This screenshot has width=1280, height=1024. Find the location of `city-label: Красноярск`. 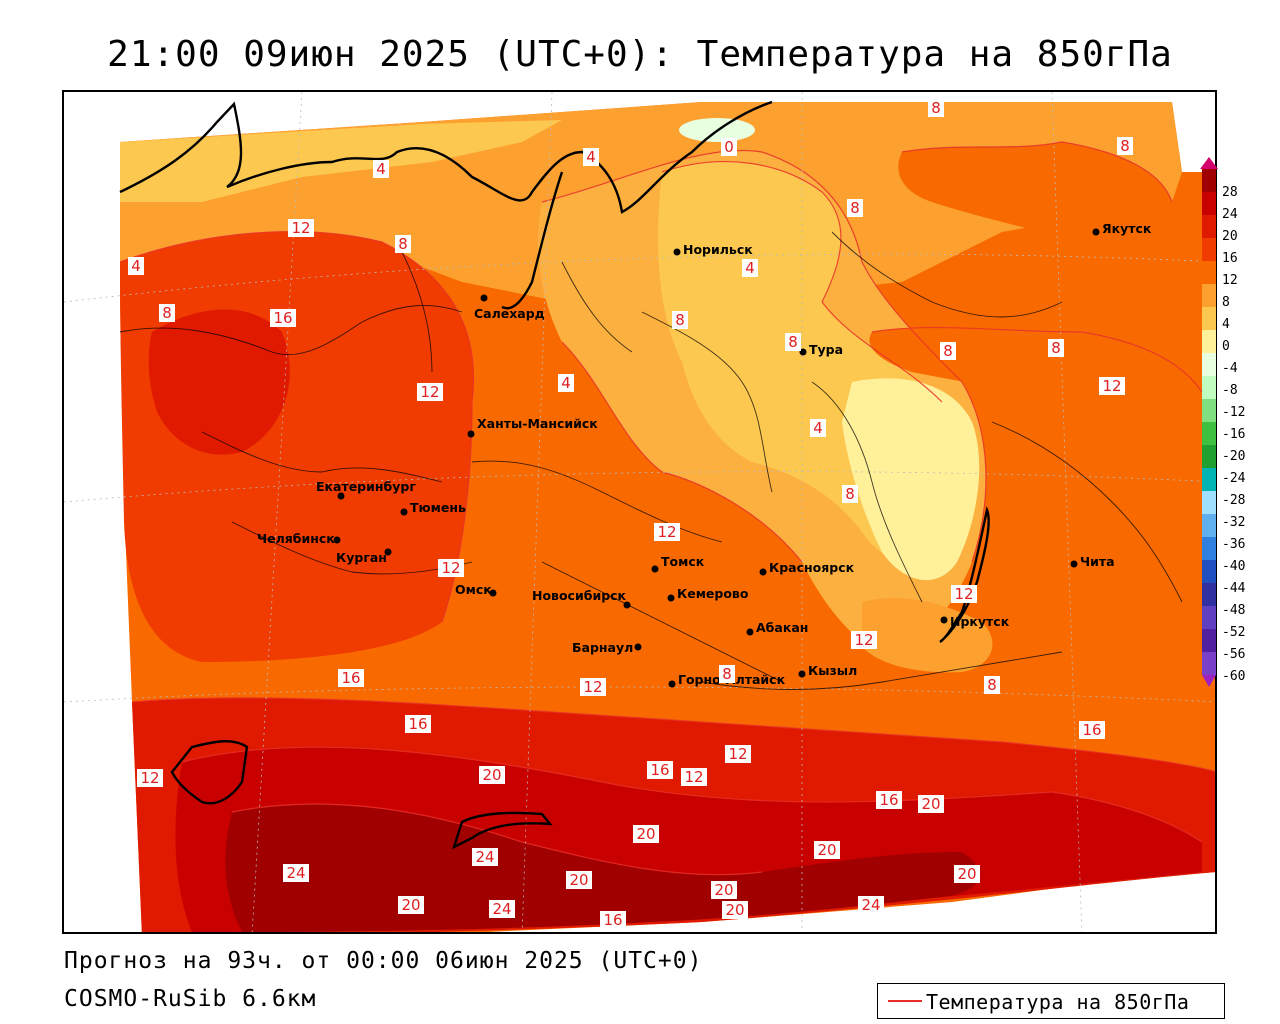

city-label: Красноярск is located at coordinates (812, 567).